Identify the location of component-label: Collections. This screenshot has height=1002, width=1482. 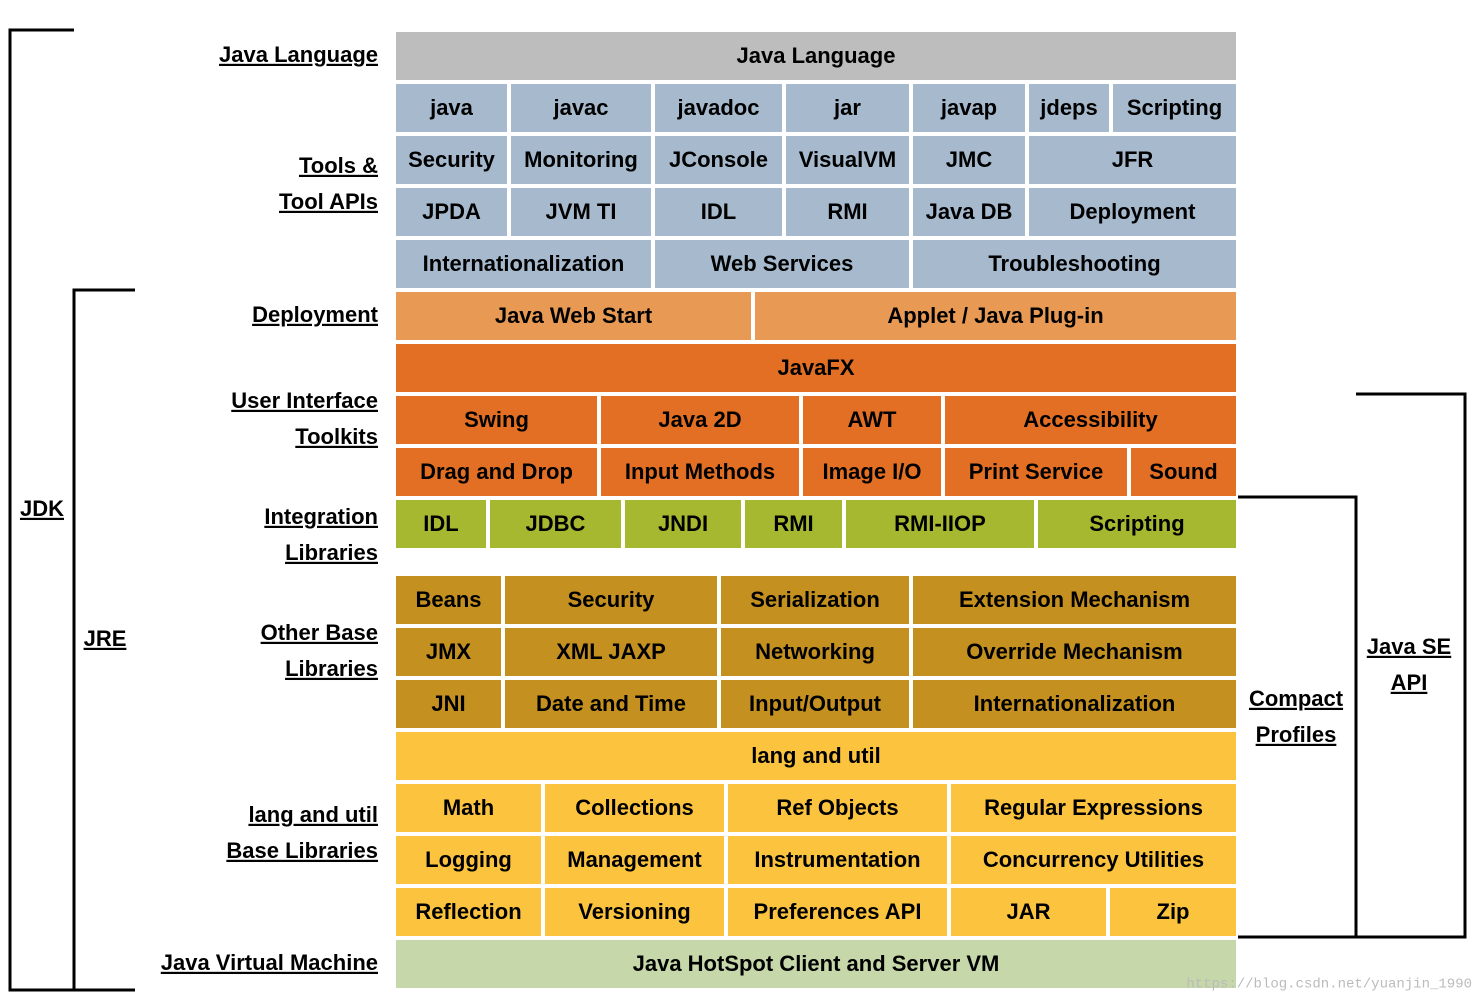
(634, 807).